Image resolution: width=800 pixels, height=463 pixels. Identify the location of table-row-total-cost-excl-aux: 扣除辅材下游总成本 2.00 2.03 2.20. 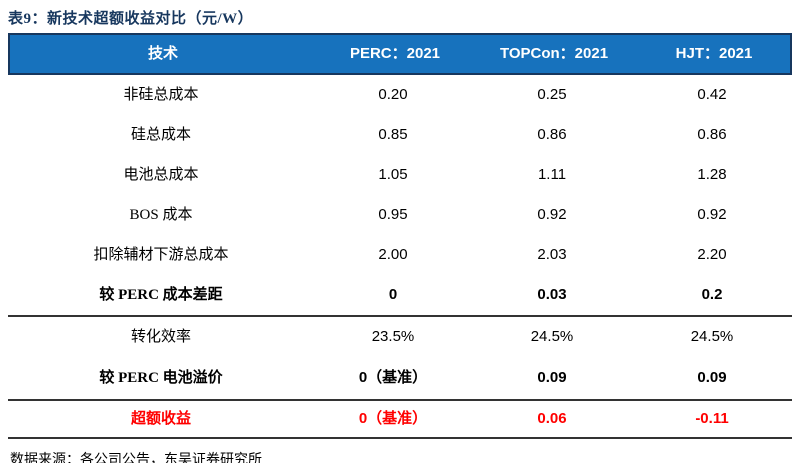
(400, 255).